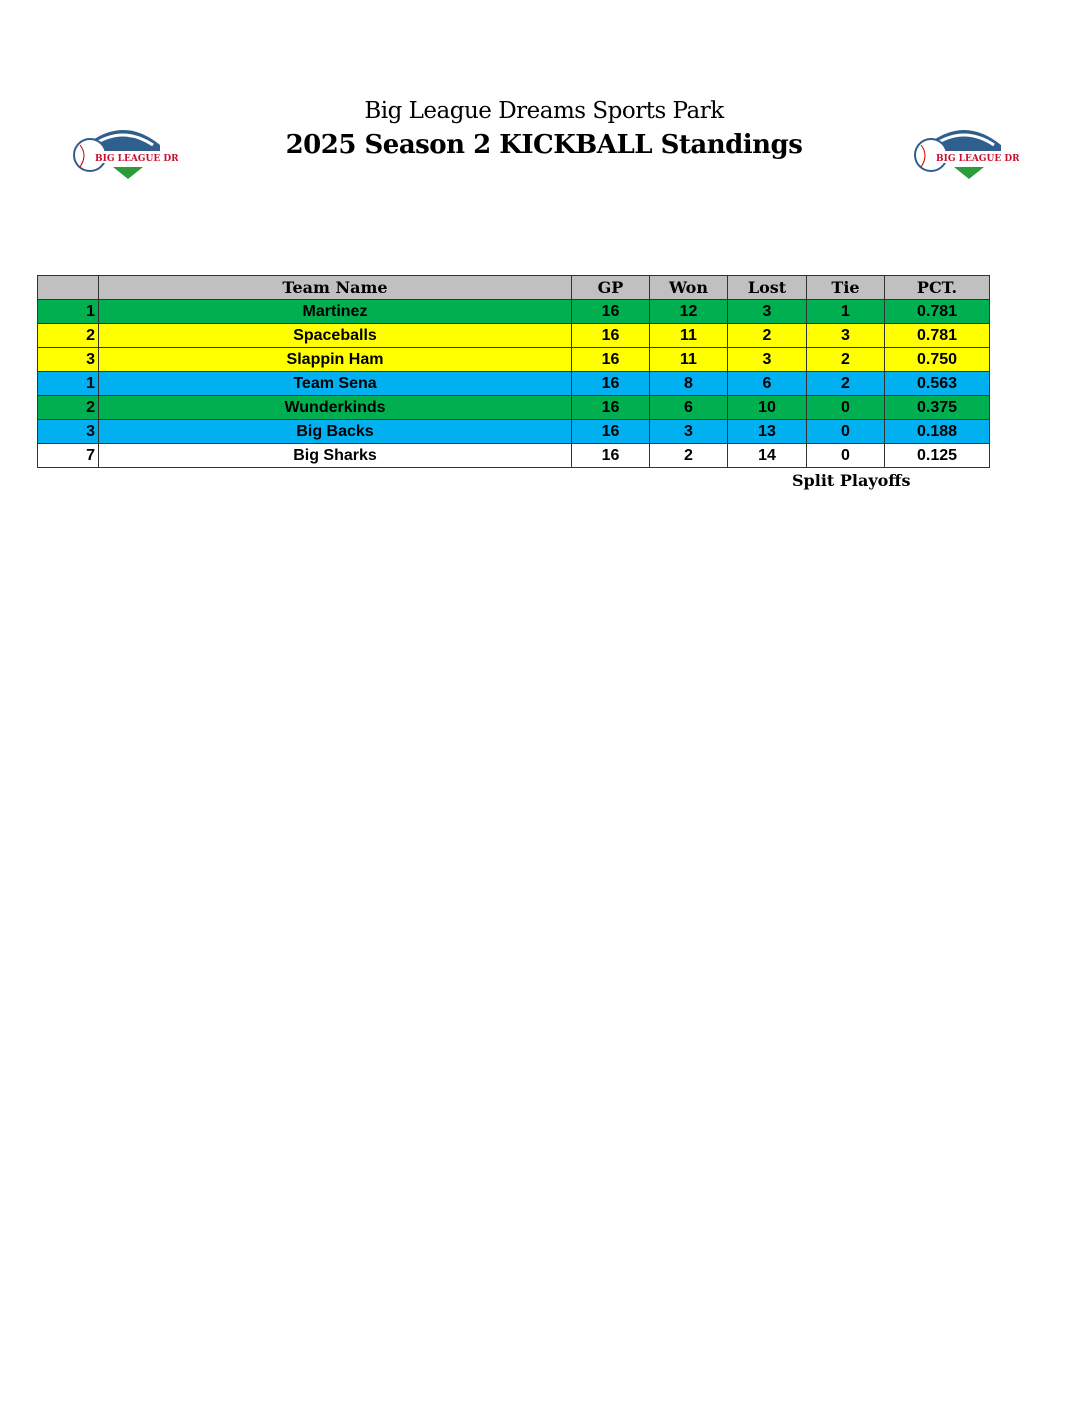 The width and height of the screenshot is (1088, 1408). What do you see at coordinates (68, 455) in the screenshot?
I see `cell-rank: 7` at bounding box center [68, 455].